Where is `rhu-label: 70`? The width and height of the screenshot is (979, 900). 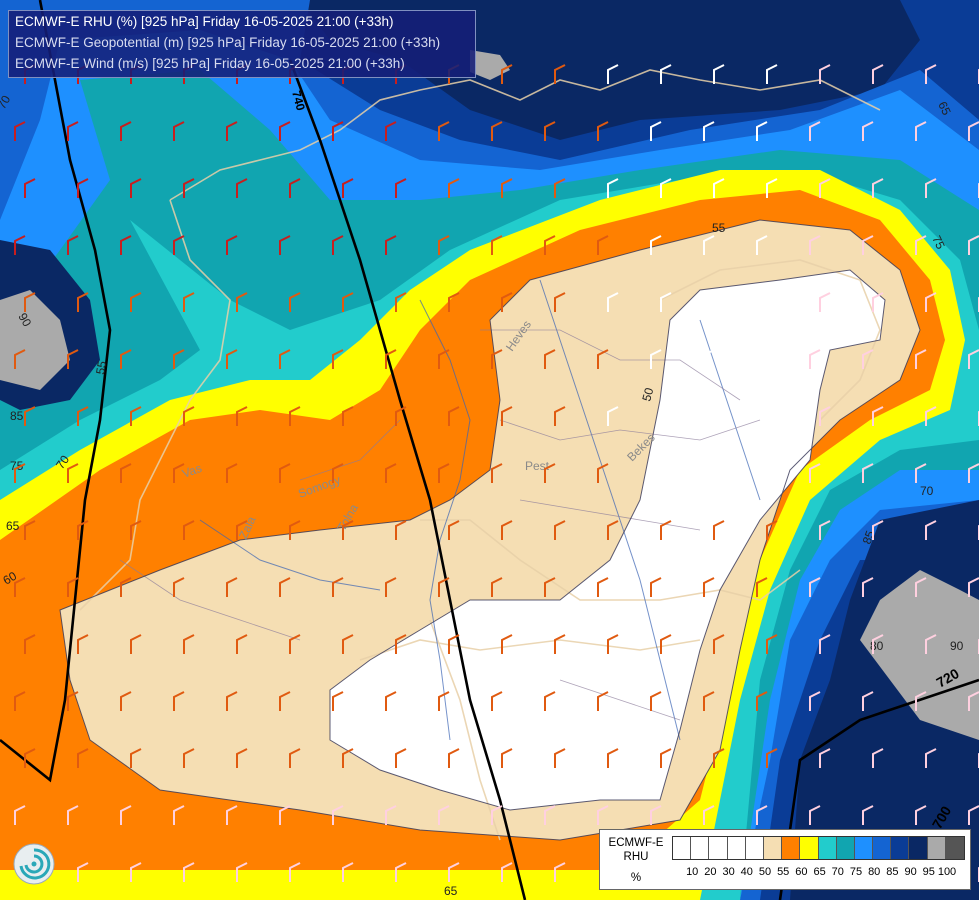
rhu-label: 70 is located at coordinates (927, 491).